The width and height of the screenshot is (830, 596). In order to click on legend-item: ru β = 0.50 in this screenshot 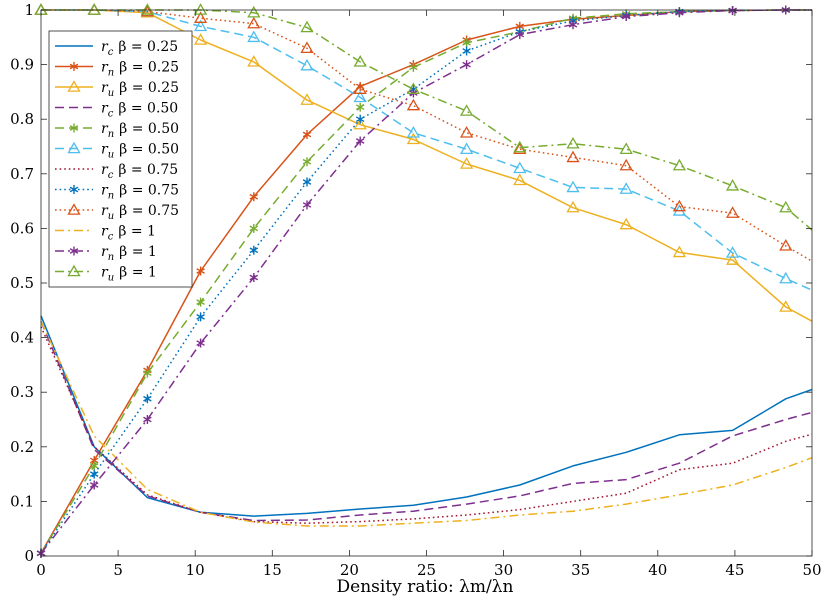, I will do `click(117, 151)`.